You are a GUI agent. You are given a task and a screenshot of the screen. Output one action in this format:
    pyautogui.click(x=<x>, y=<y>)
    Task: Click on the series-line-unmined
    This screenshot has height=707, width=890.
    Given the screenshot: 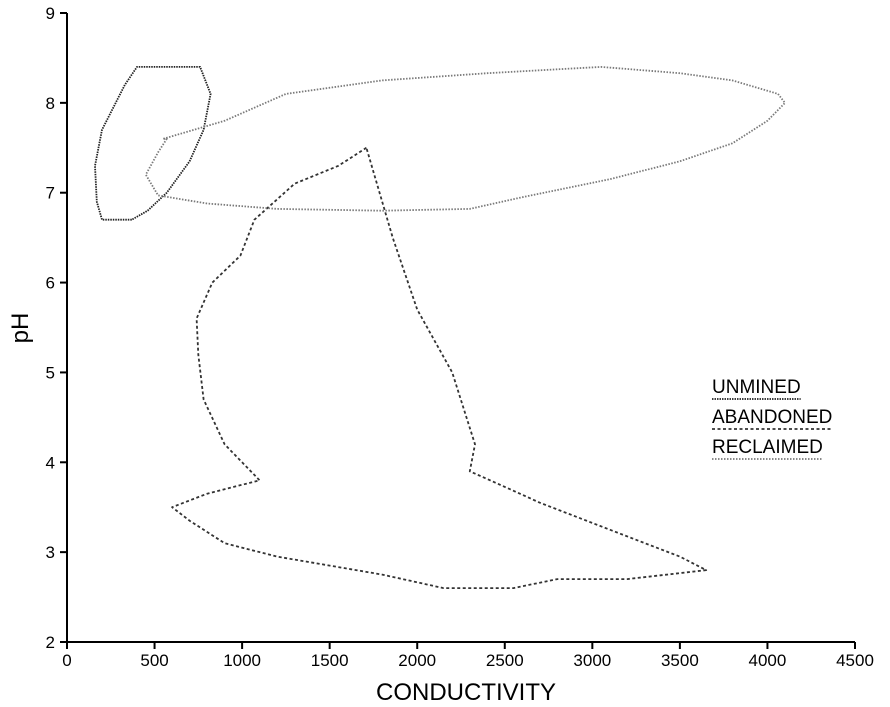 What is the action you would take?
    pyautogui.click(x=153, y=143)
    